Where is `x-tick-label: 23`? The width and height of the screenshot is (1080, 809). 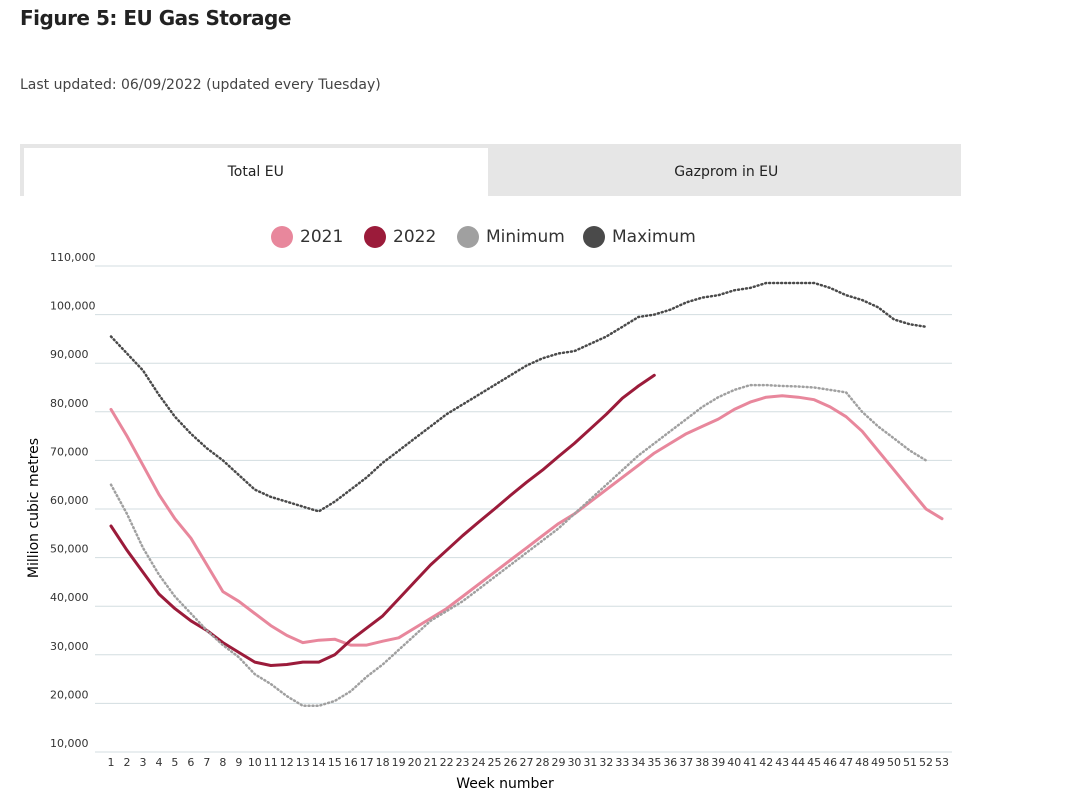 x-tick-label: 23 is located at coordinates (463, 762).